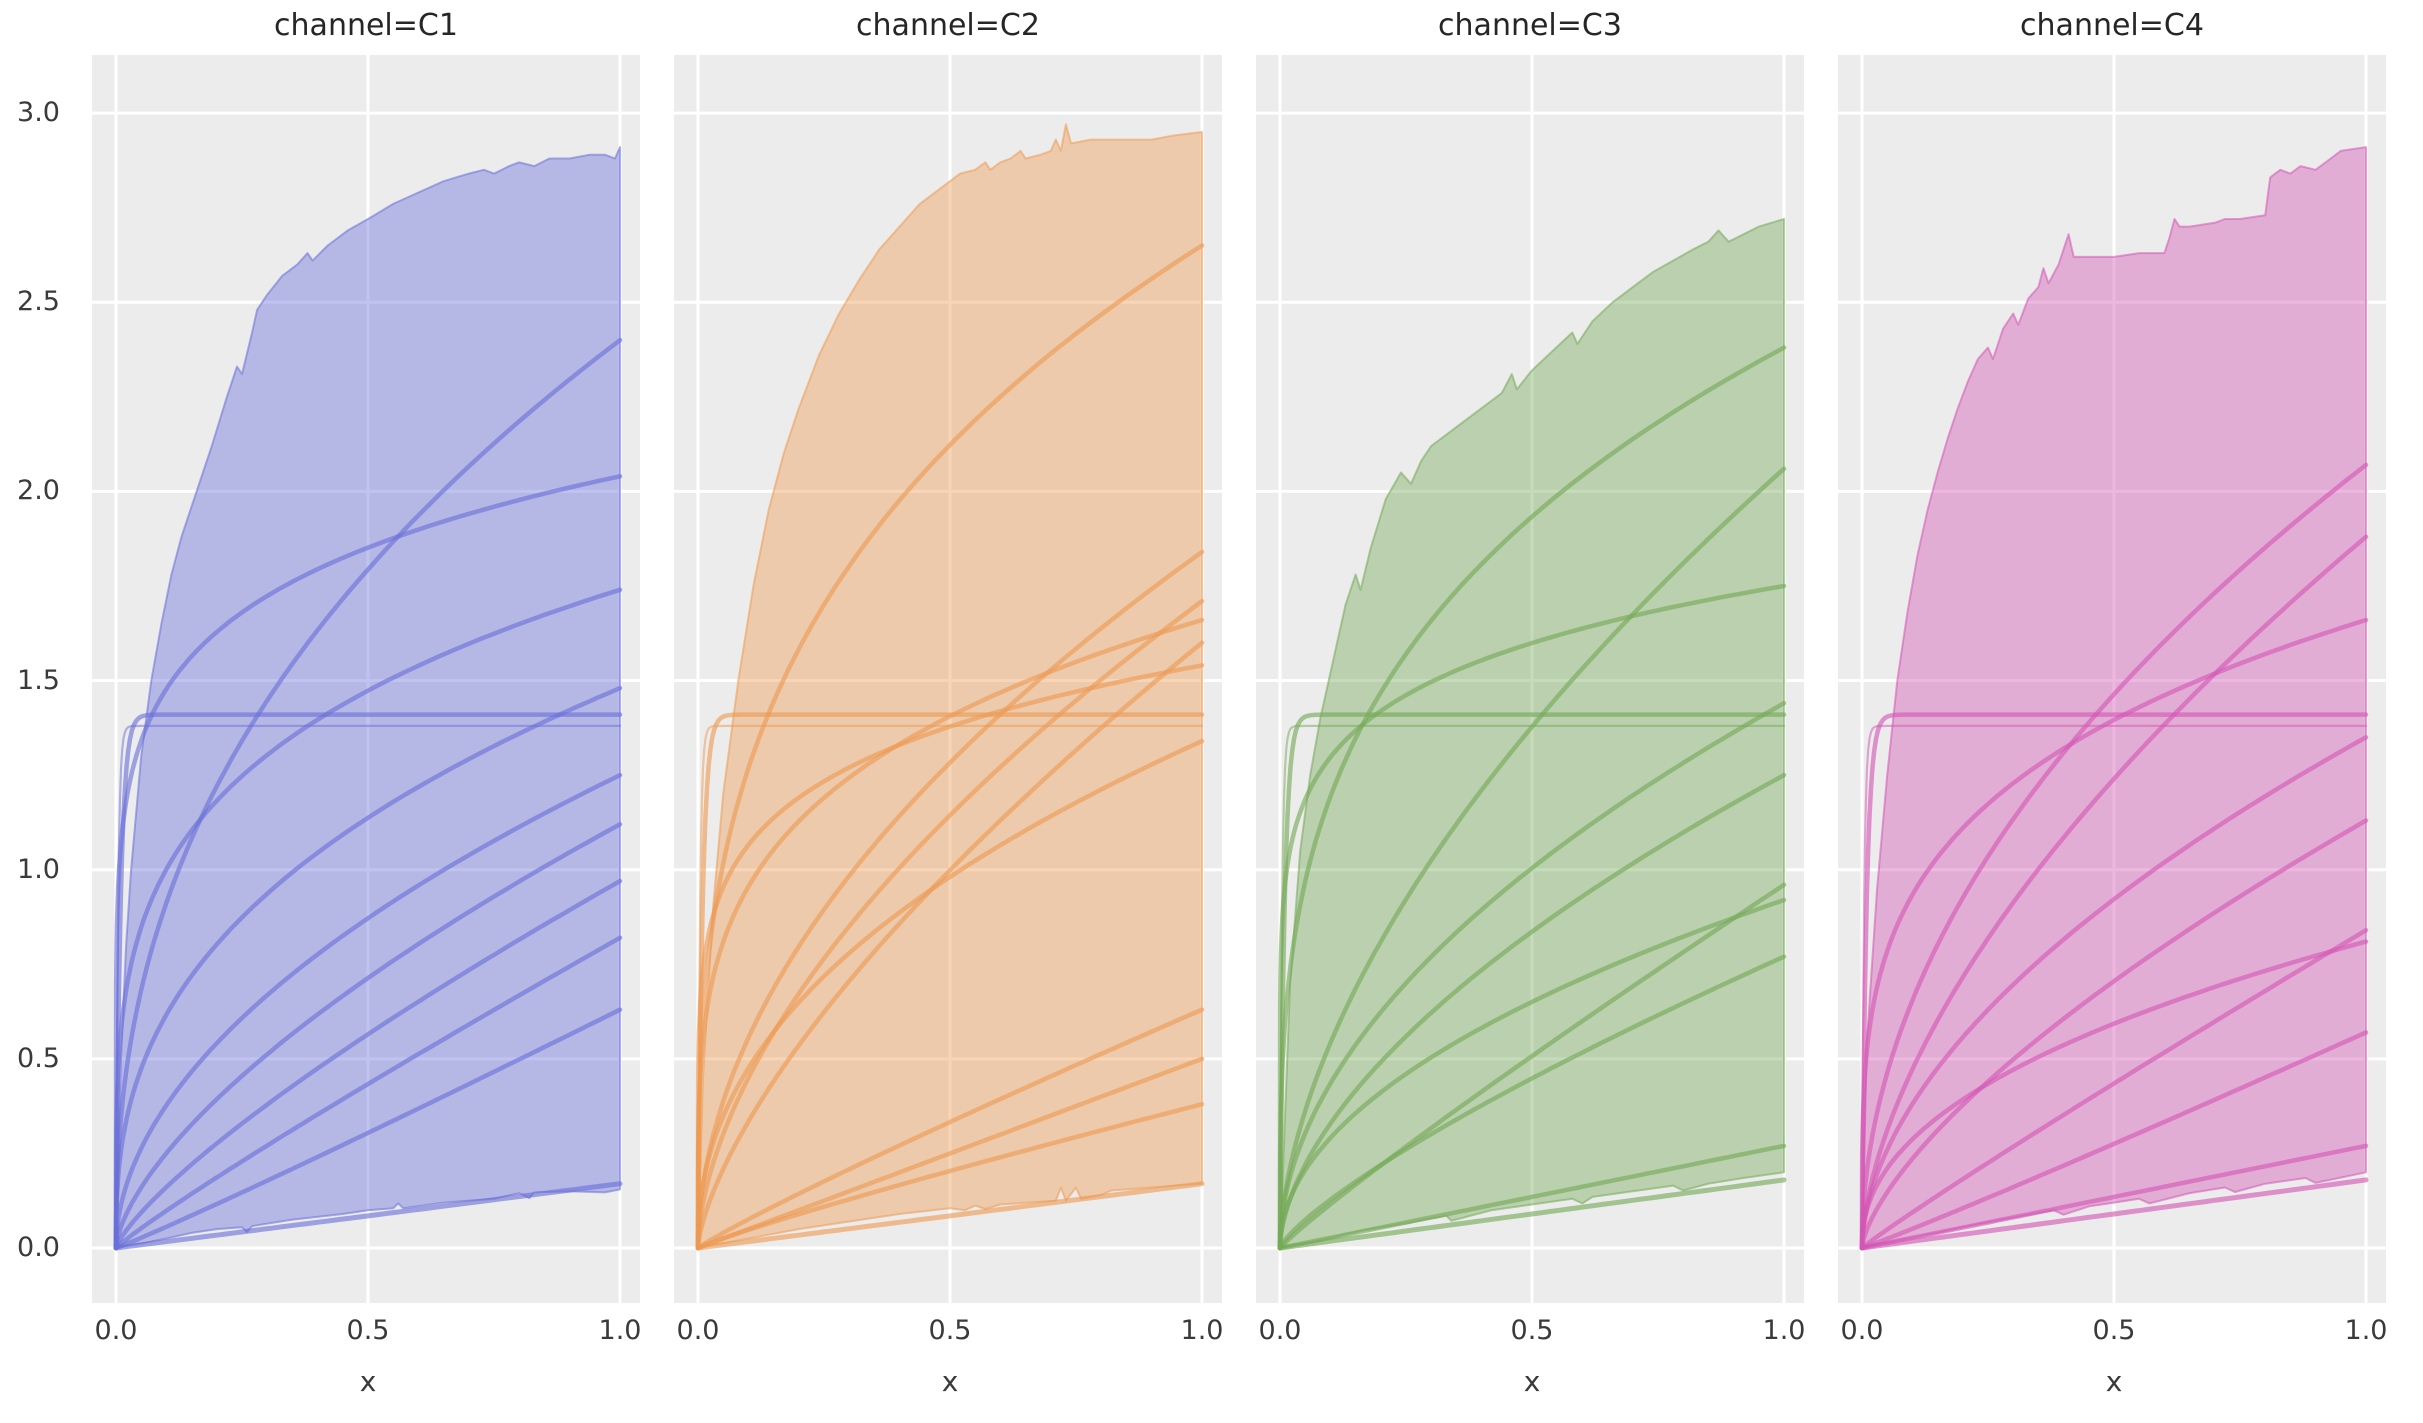  I want to click on y-tick-label: 3.0, so click(38, 113).